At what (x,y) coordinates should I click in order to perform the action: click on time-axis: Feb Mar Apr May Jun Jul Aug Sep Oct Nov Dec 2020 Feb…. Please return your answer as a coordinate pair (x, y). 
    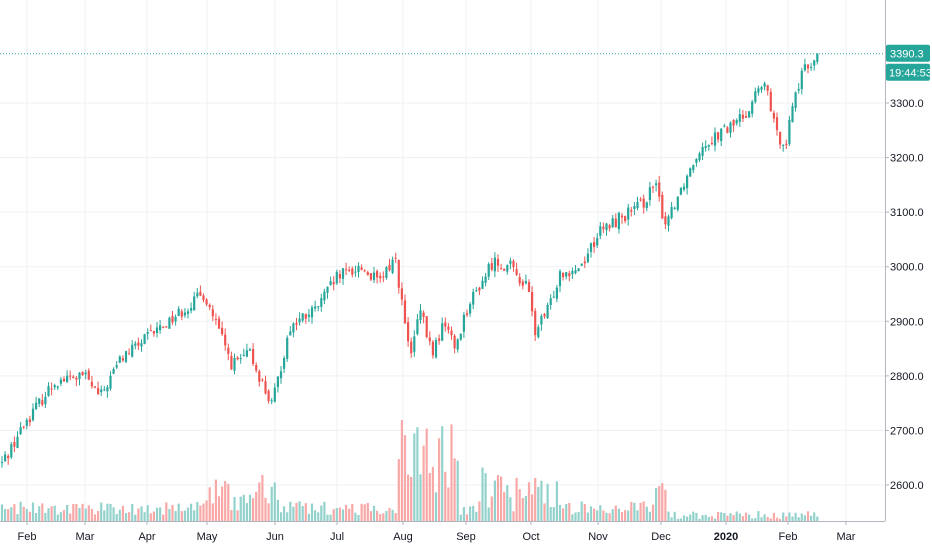
    Looking at the image, I should click on (437, 532).